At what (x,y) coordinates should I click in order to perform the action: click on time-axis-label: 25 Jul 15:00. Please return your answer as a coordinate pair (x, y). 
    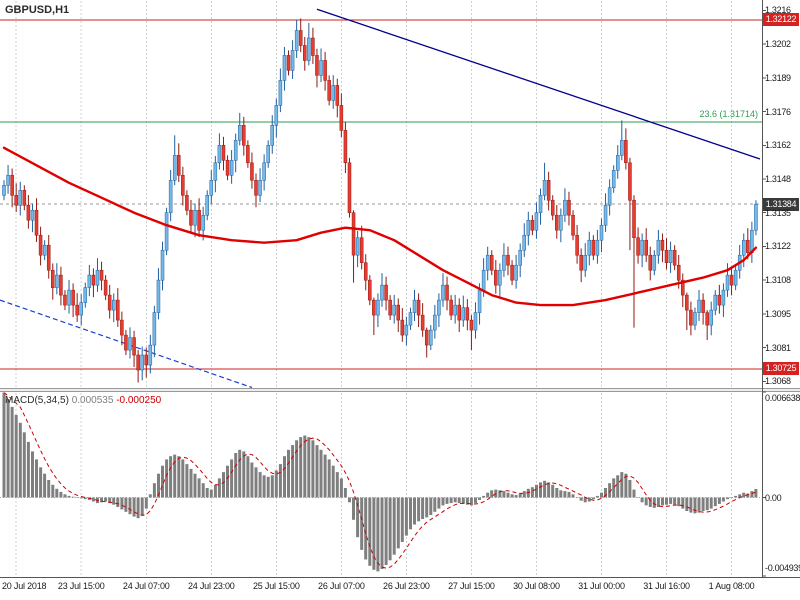
    Looking at the image, I should click on (276, 586).